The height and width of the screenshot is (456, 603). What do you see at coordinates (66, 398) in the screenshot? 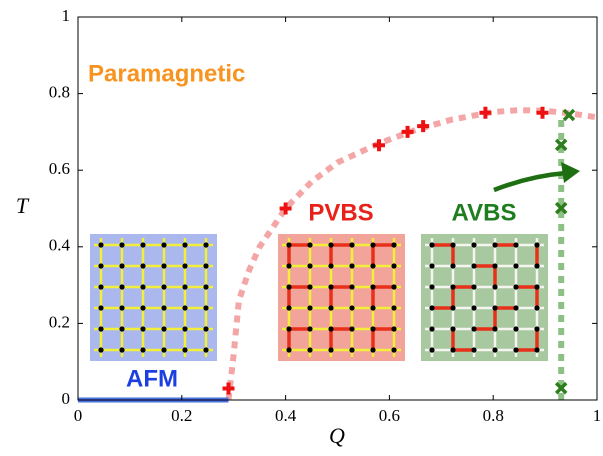
I see `y-tick-label: 0` at bounding box center [66, 398].